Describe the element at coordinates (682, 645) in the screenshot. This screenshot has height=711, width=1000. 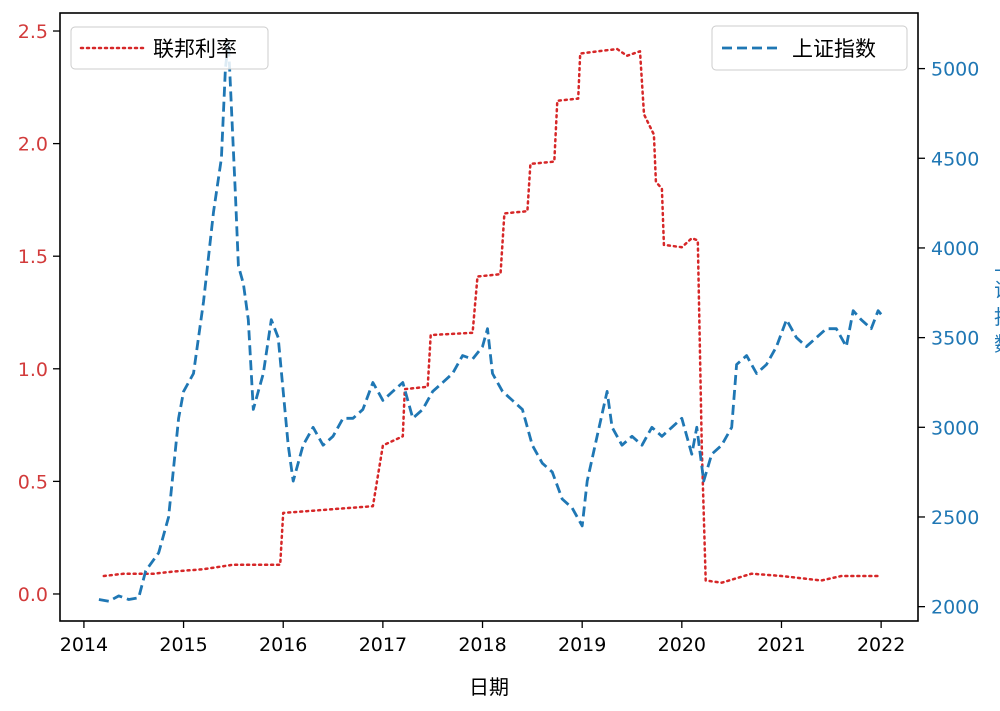
I see `x-tick-label: 2020` at that location.